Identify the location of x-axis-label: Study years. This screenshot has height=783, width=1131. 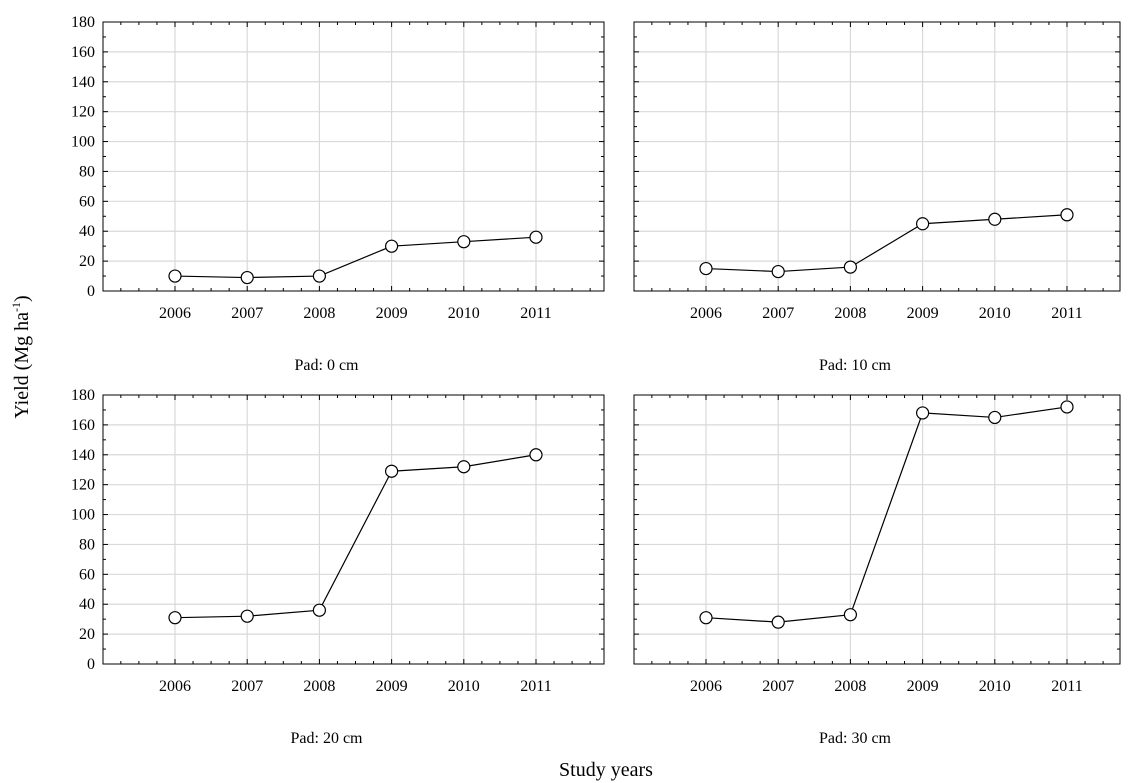
(606, 770).